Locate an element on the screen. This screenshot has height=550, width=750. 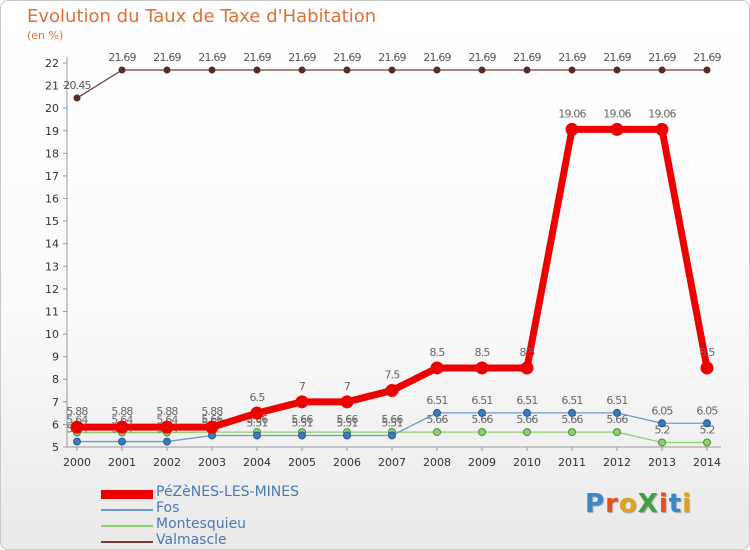
x-tick-label: 2003 is located at coordinates (212, 462).